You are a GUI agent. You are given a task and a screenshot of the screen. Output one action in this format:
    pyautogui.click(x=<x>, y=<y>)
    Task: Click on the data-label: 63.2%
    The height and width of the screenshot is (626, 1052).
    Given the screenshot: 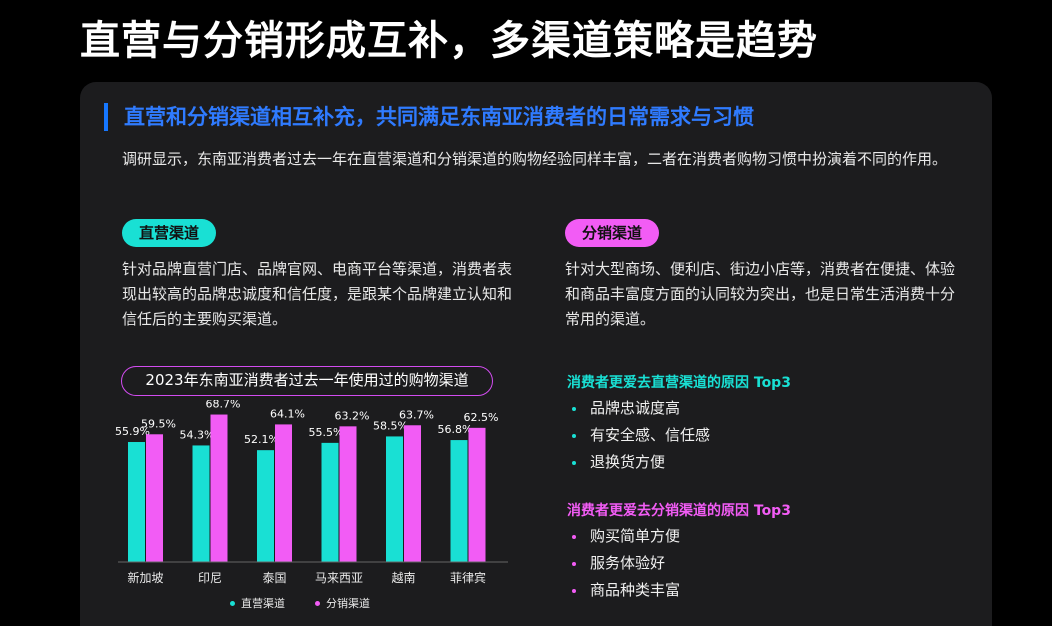 What is the action you would take?
    pyautogui.click(x=352, y=415)
    